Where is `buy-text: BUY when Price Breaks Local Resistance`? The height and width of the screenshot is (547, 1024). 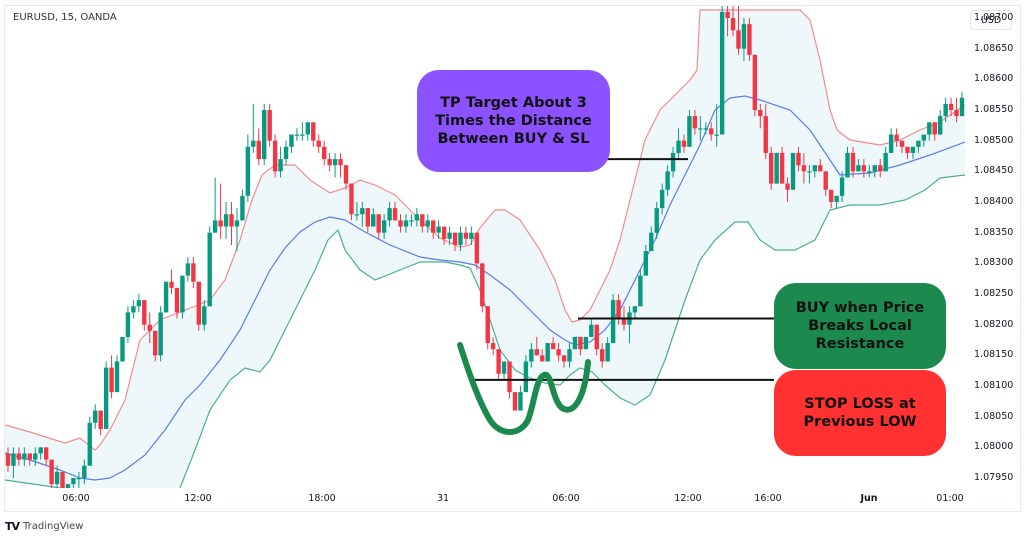
buy-text: BUY when Price Breaks Local Resistance is located at coordinates (860, 326).